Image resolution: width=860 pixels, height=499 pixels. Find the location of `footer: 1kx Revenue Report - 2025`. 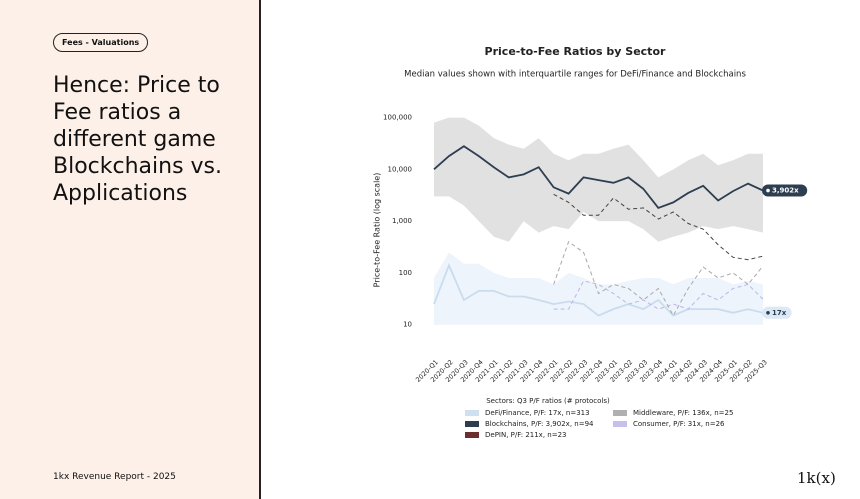

footer: 1kx Revenue Report - 2025 is located at coordinates (114, 477).